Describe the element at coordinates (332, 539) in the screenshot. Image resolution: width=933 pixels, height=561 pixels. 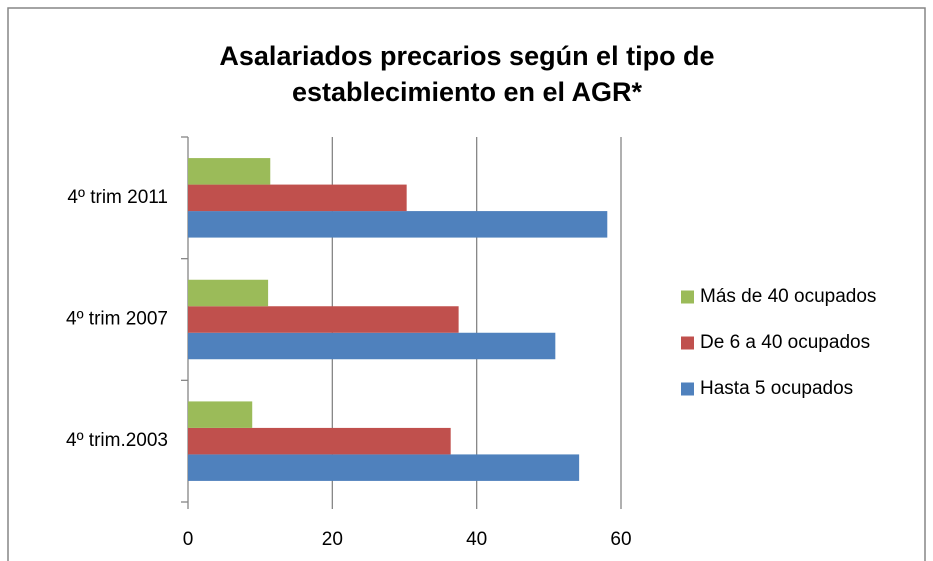
I see `x-tick-label: 20` at that location.